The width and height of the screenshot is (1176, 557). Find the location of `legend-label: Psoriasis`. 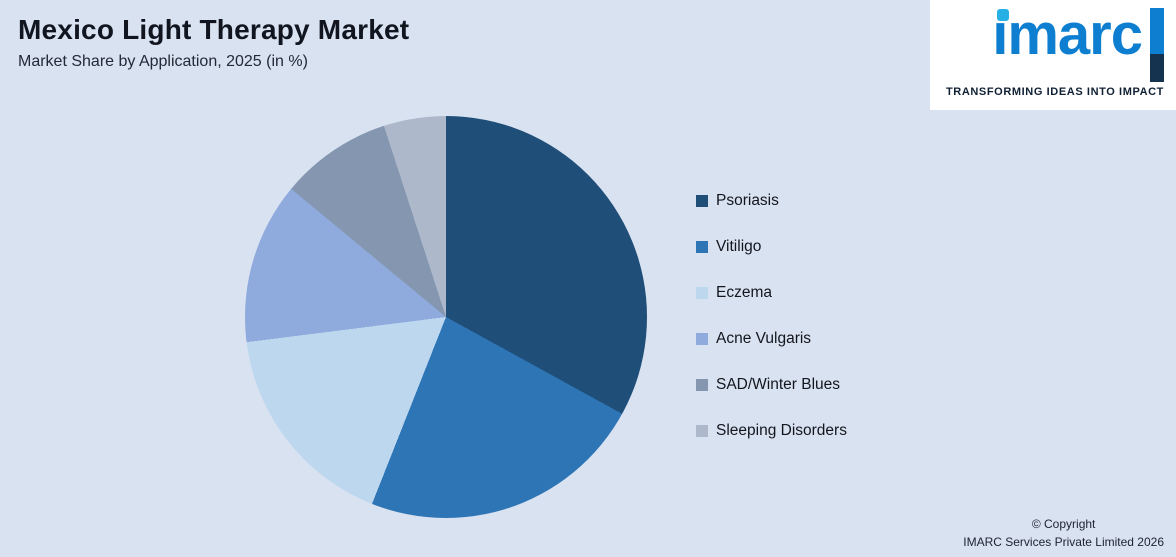

legend-label: Psoriasis is located at coordinates (747, 200).